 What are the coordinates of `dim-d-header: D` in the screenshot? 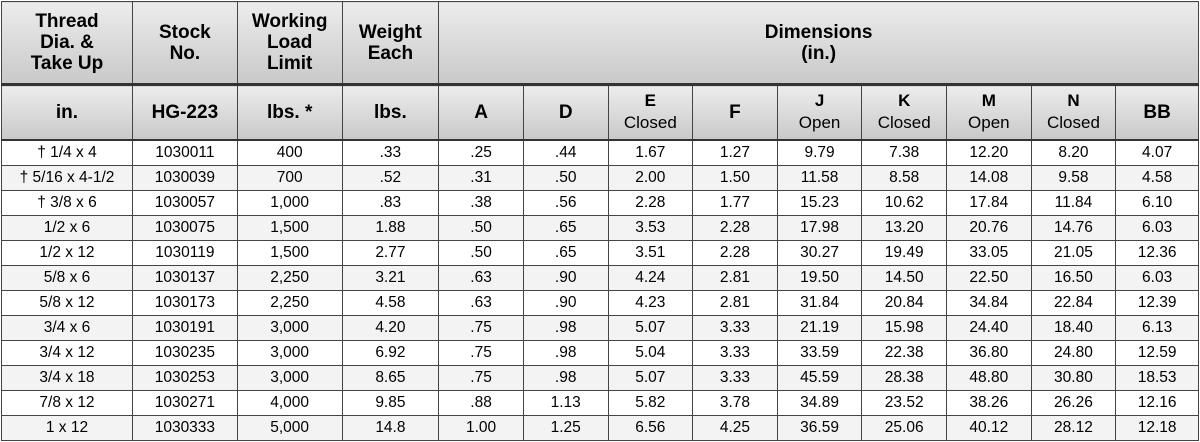 It's located at (565, 112).